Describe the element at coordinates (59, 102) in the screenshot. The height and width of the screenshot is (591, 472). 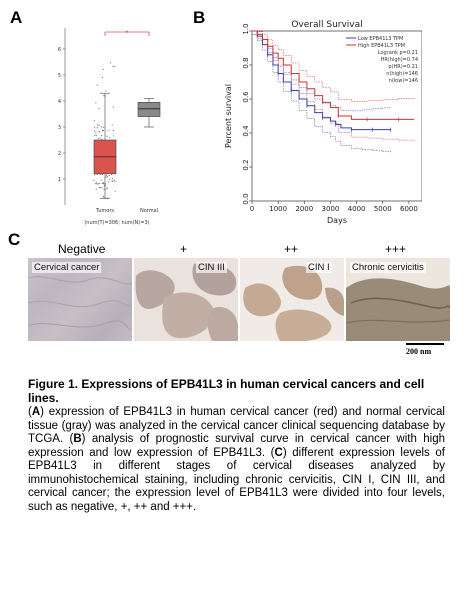
I see `y-tick-label: 4` at that location.